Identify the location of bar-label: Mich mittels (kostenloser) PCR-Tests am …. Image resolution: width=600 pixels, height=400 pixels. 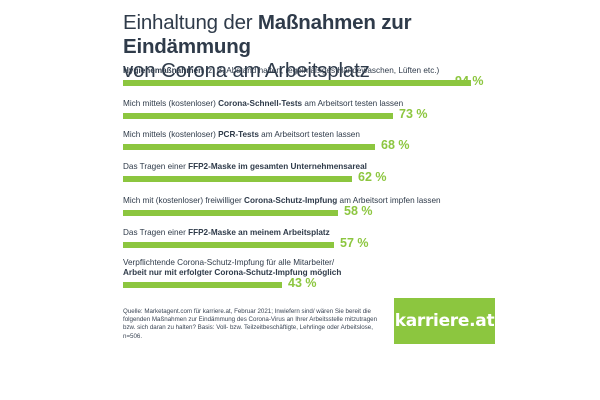
(241, 134).